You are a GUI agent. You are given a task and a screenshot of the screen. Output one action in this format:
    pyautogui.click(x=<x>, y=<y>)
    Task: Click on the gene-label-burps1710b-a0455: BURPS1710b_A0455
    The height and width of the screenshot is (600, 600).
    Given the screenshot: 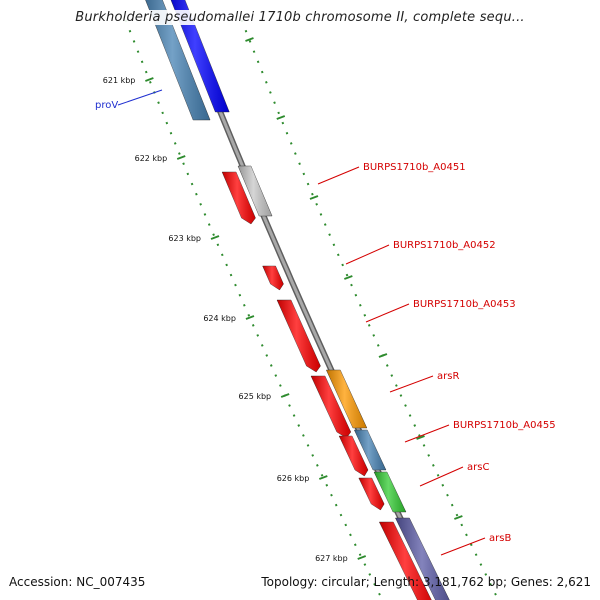 What is the action you would take?
    pyautogui.click(x=504, y=425)
    